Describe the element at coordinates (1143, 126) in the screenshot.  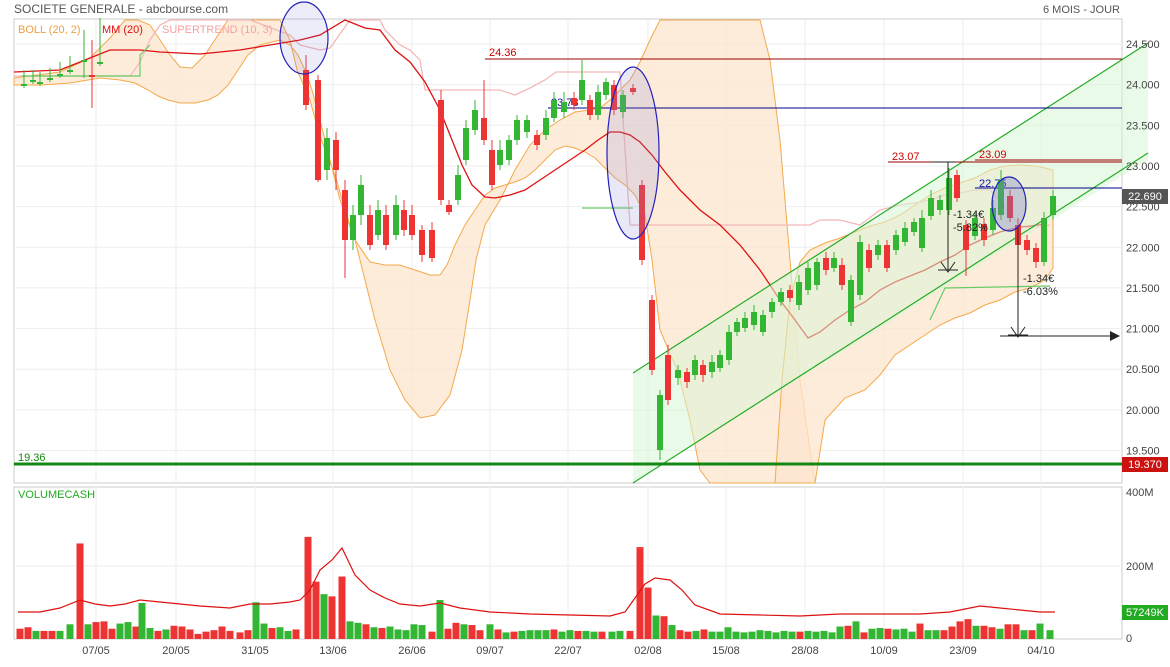
I see `price-tick-label: 23.500` at that location.